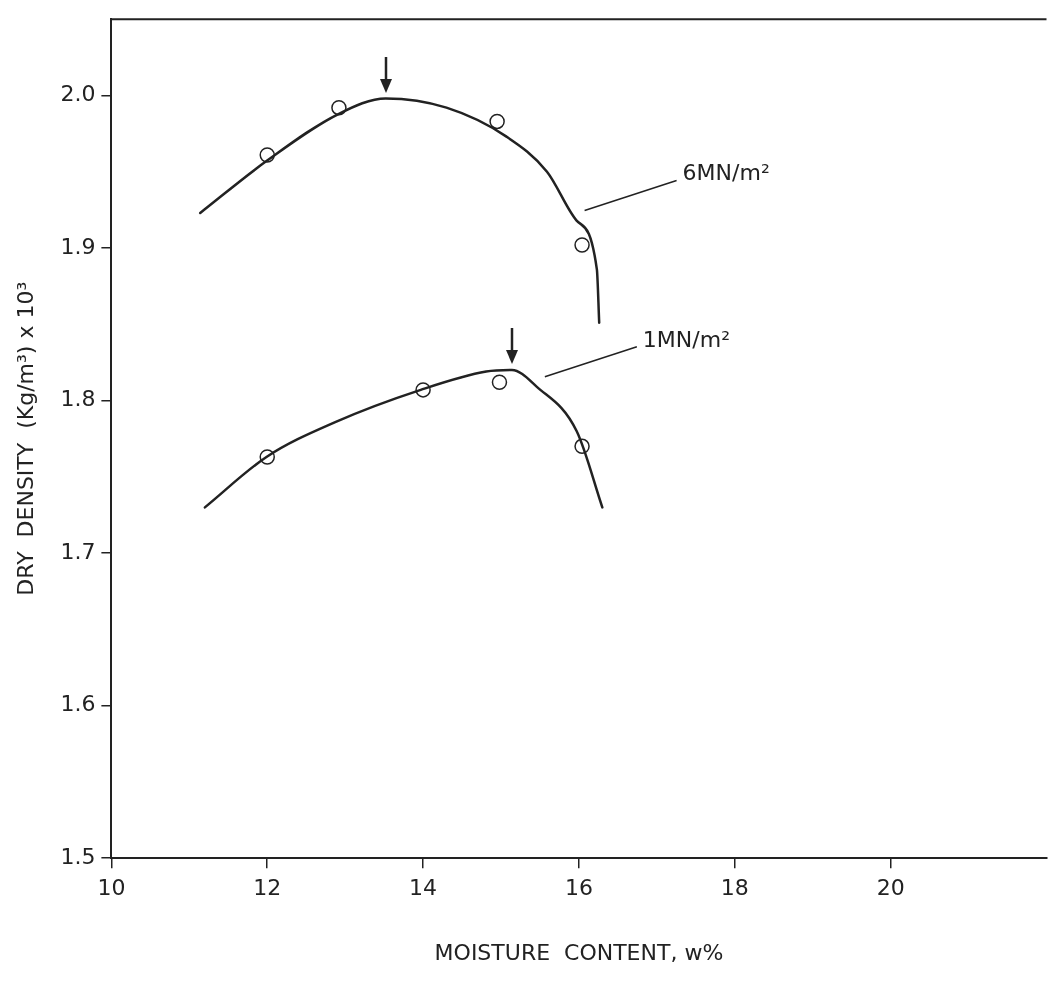 The height and width of the screenshot is (981, 1055). Describe the element at coordinates (423, 888) in the screenshot. I see `x-tick-label: 14` at that location.